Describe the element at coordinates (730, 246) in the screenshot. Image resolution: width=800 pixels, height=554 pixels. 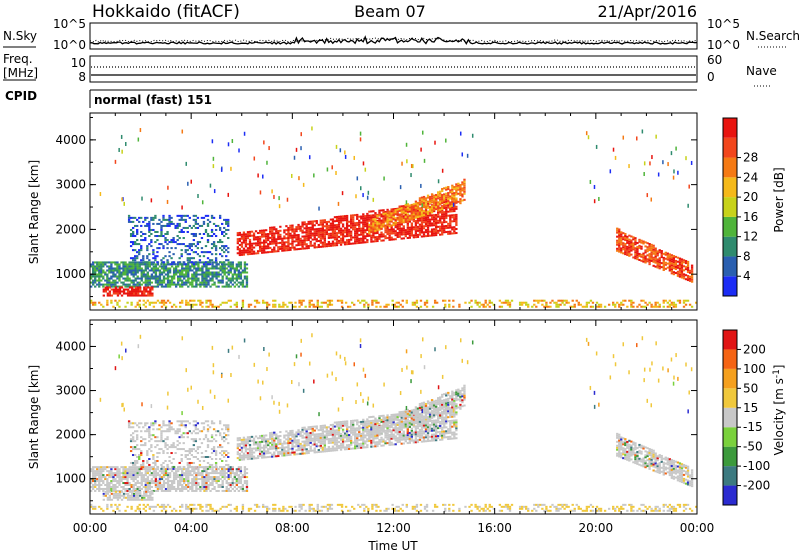
I see `colorbar-segment` at that location.